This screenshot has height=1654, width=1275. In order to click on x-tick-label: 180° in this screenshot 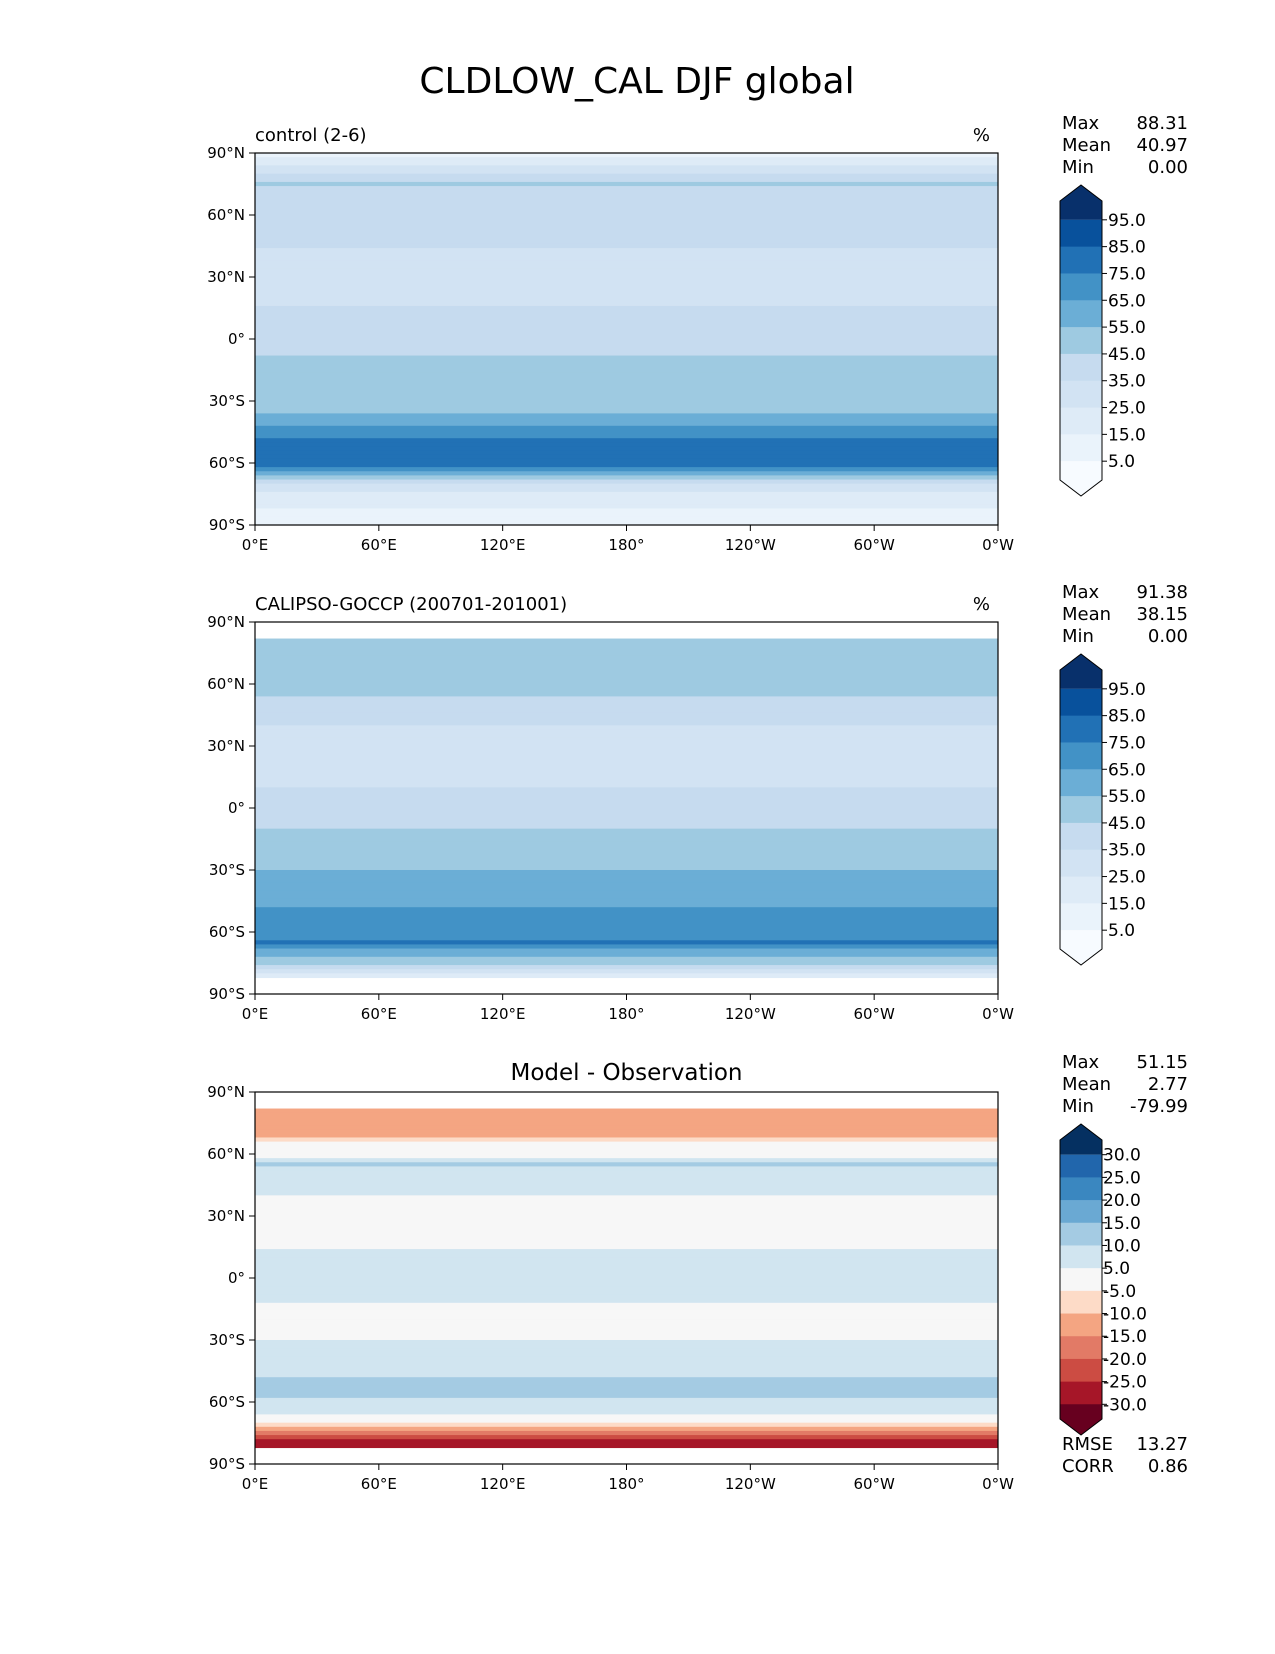, I will do `click(626, 1014)`.